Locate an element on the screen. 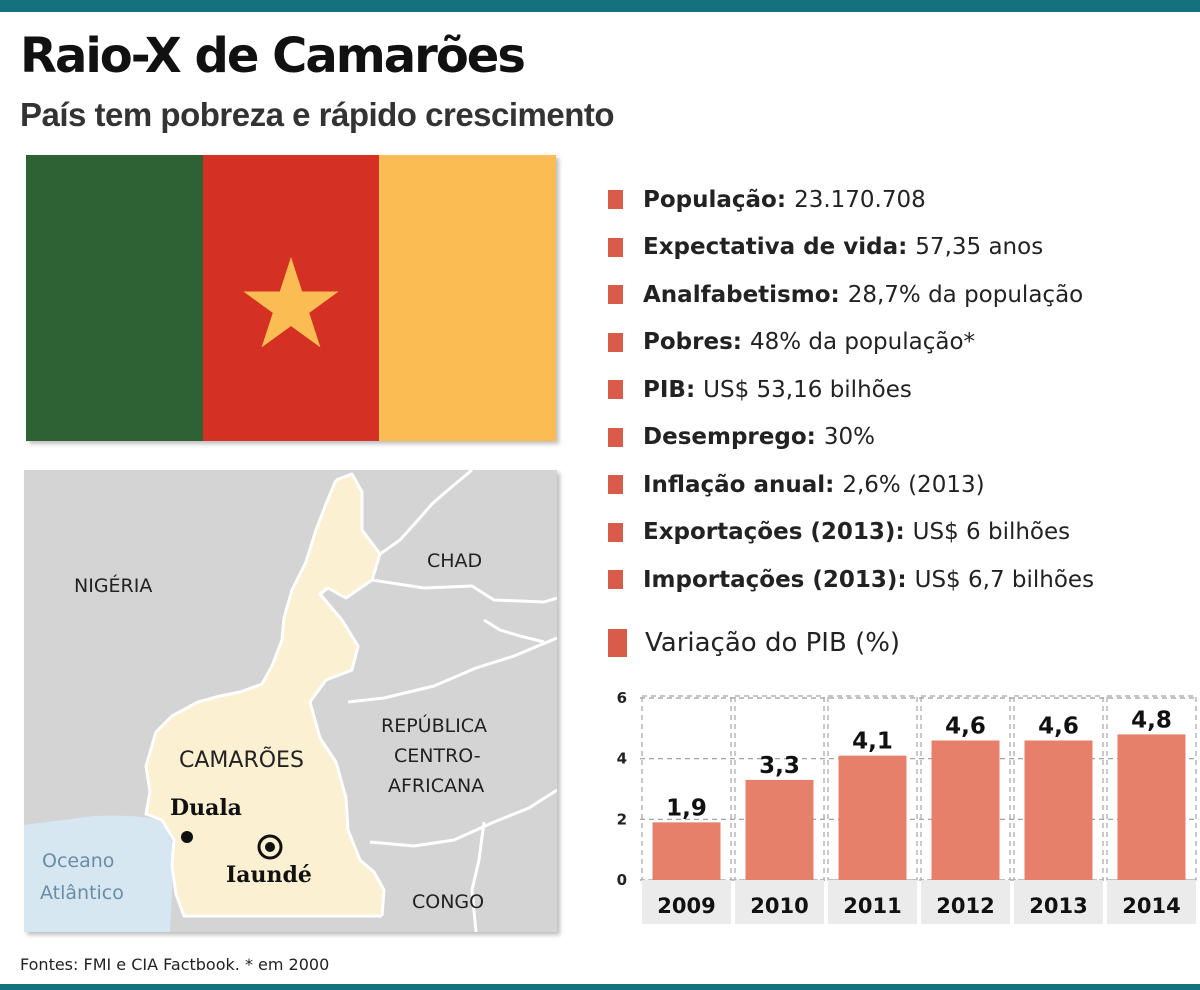 The height and width of the screenshot is (990, 1200). fact-label: Importações (2013): is located at coordinates (775, 579).